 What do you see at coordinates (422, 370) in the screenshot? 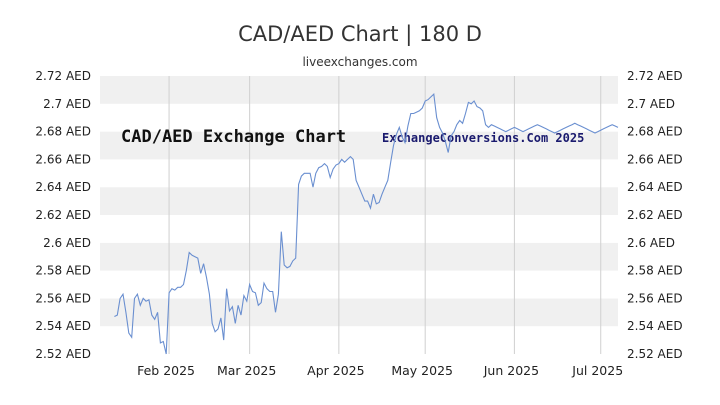
I see `x-tick-label: May 2025` at bounding box center [422, 370].